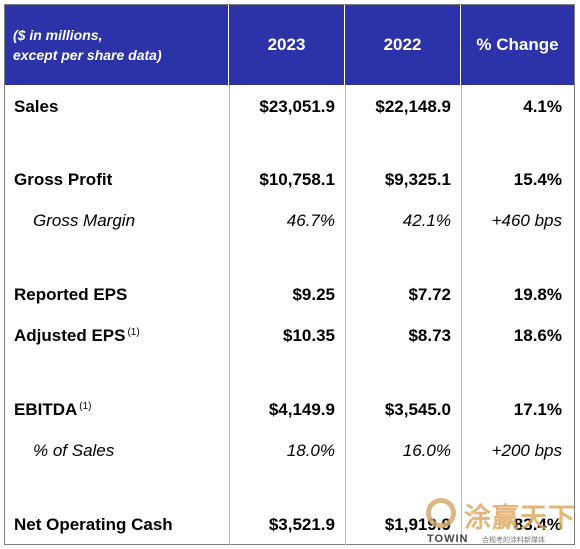 The image size is (580, 549). What do you see at coordinates (310, 220) in the screenshot?
I see `value-2023: 46.7%` at bounding box center [310, 220].